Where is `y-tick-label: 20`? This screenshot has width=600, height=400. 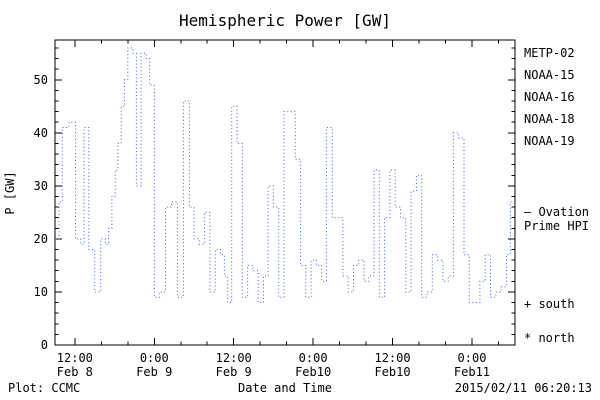
y-tick-label: 20 is located at coordinates (41, 239).